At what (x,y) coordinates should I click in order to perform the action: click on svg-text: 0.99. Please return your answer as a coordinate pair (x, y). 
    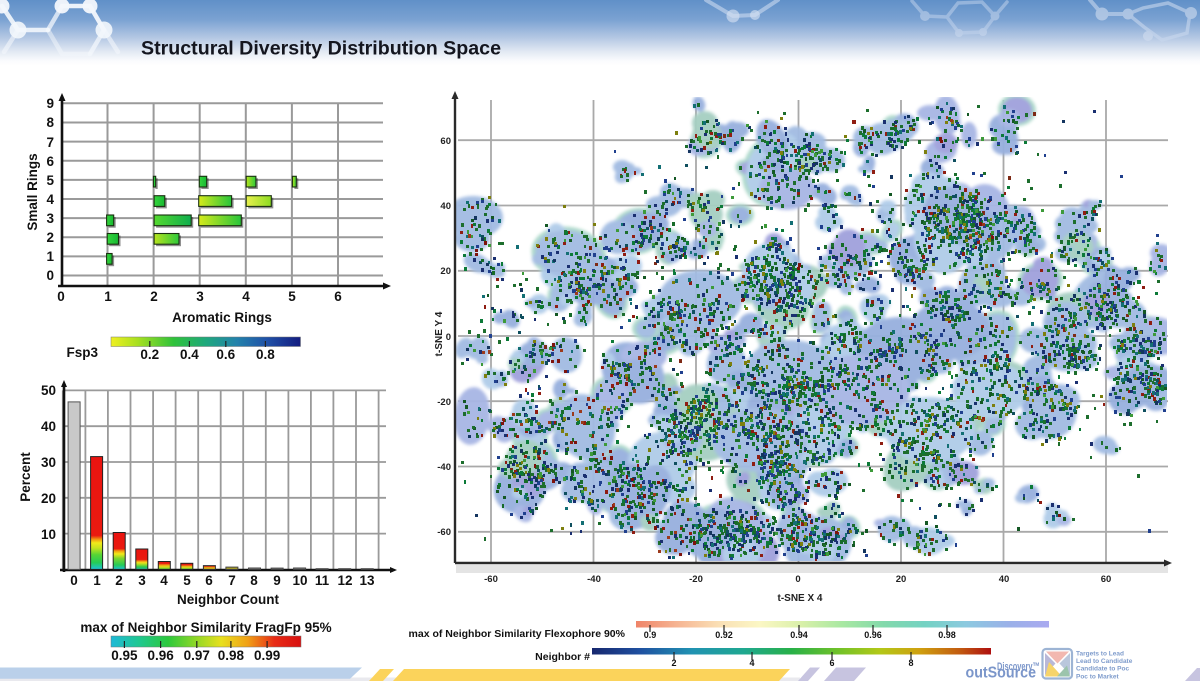
    Looking at the image, I should click on (267, 655).